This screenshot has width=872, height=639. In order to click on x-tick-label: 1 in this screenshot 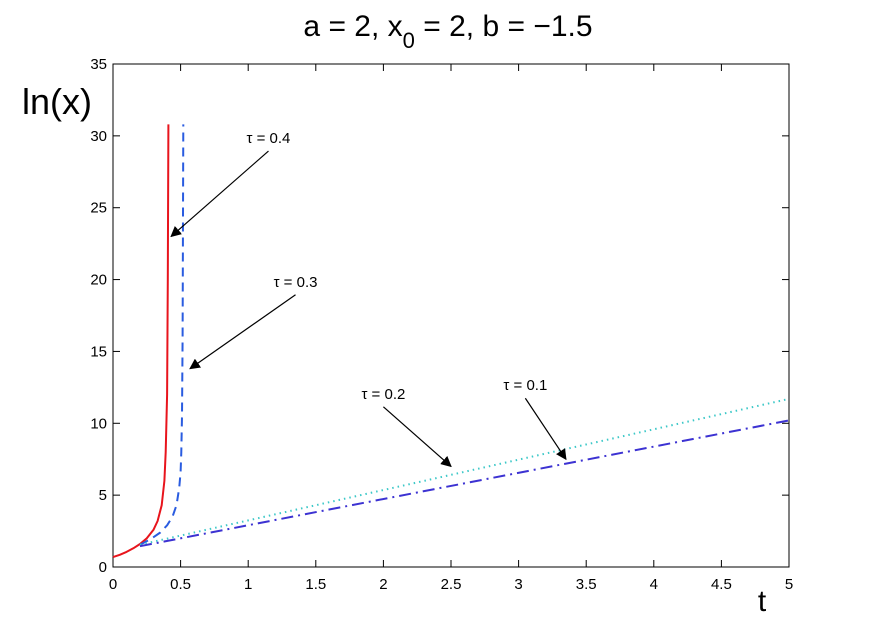, I will do `click(248, 584)`.